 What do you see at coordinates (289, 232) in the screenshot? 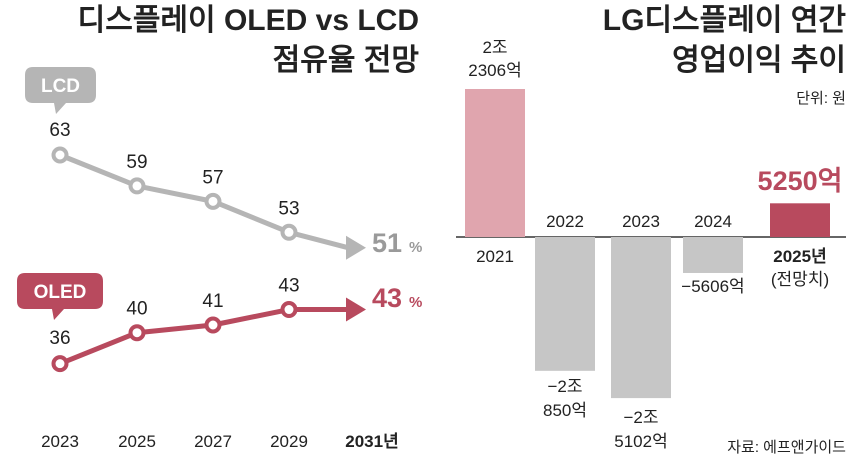
I see `lcd-point-2029` at bounding box center [289, 232].